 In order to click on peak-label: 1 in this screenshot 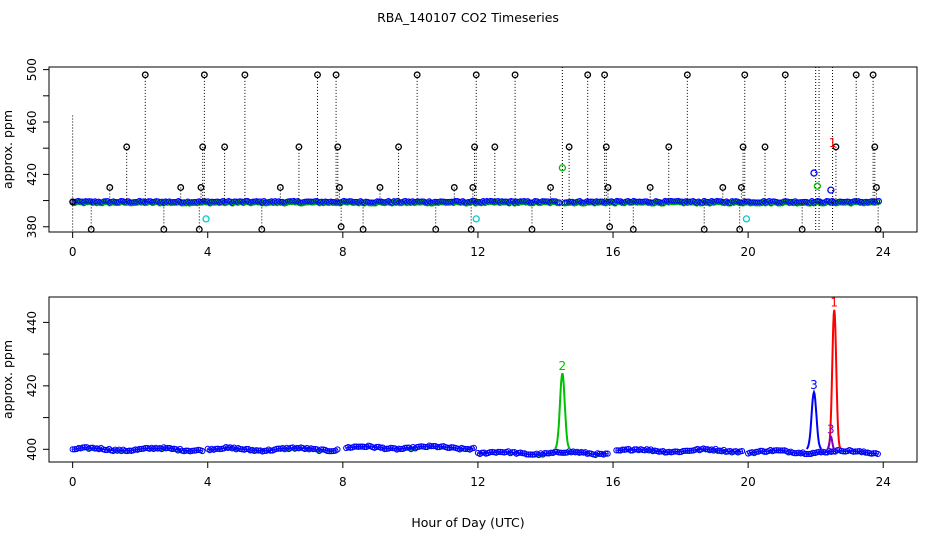, I will do `click(834, 303)`.